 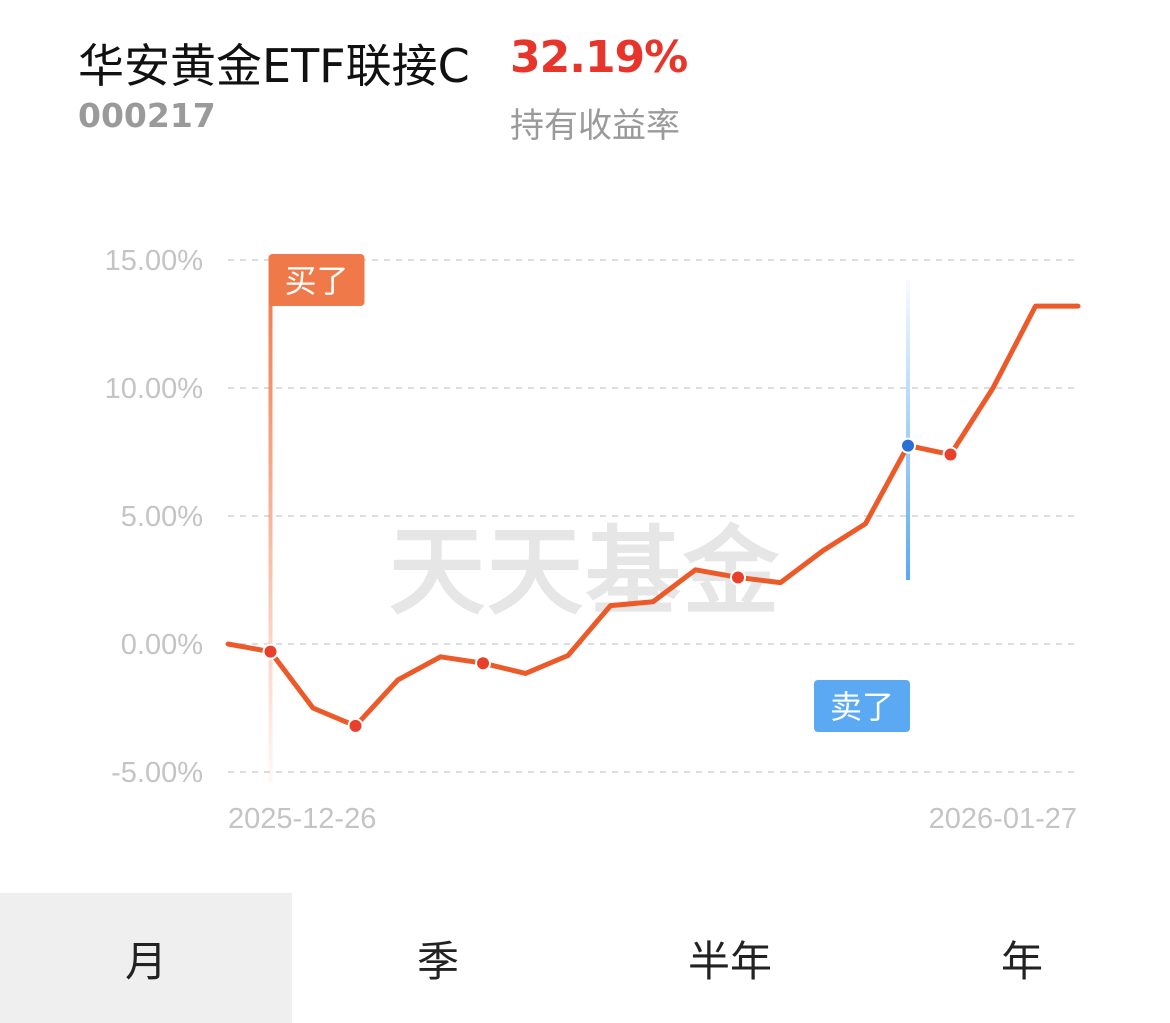 I want to click on y-tick-label: -5.00%, so click(x=157, y=773).